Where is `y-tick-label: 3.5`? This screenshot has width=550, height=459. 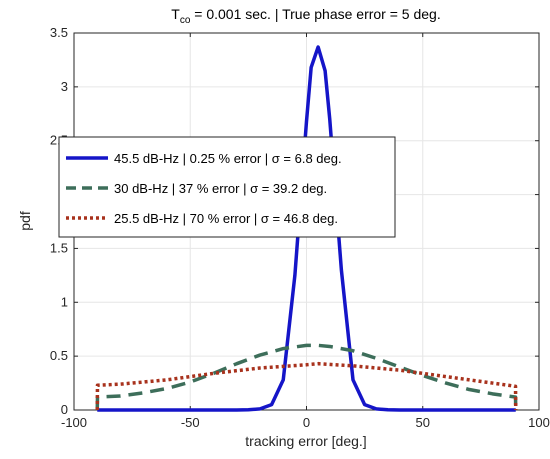
y-tick-label: 3.5 is located at coordinates (59, 32).